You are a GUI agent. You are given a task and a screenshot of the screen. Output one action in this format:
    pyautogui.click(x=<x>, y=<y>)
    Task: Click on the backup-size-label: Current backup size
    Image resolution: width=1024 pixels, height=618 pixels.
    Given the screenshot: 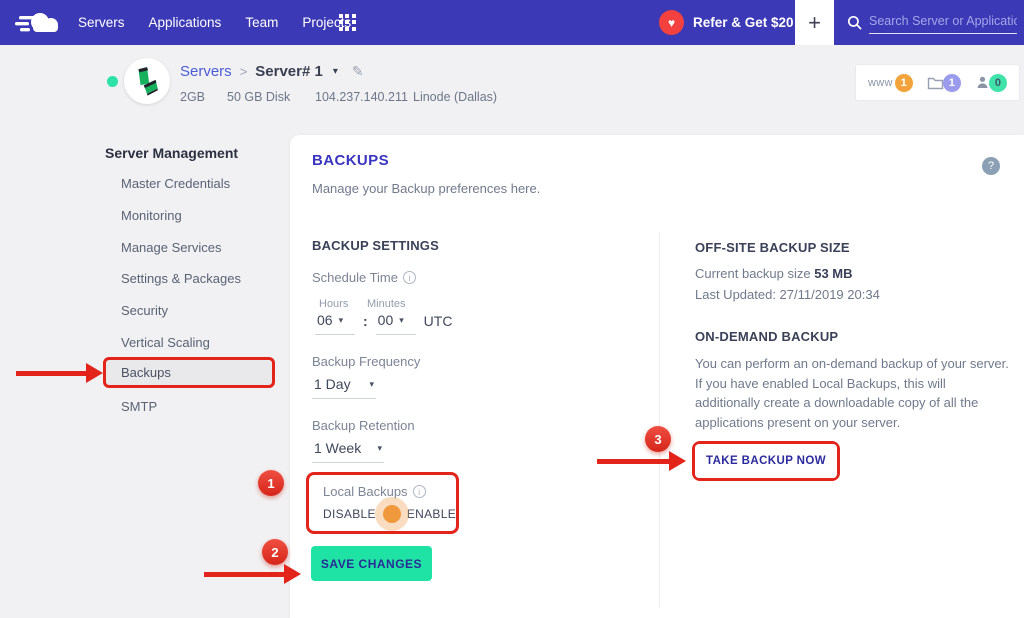 What is the action you would take?
    pyautogui.click(x=755, y=273)
    